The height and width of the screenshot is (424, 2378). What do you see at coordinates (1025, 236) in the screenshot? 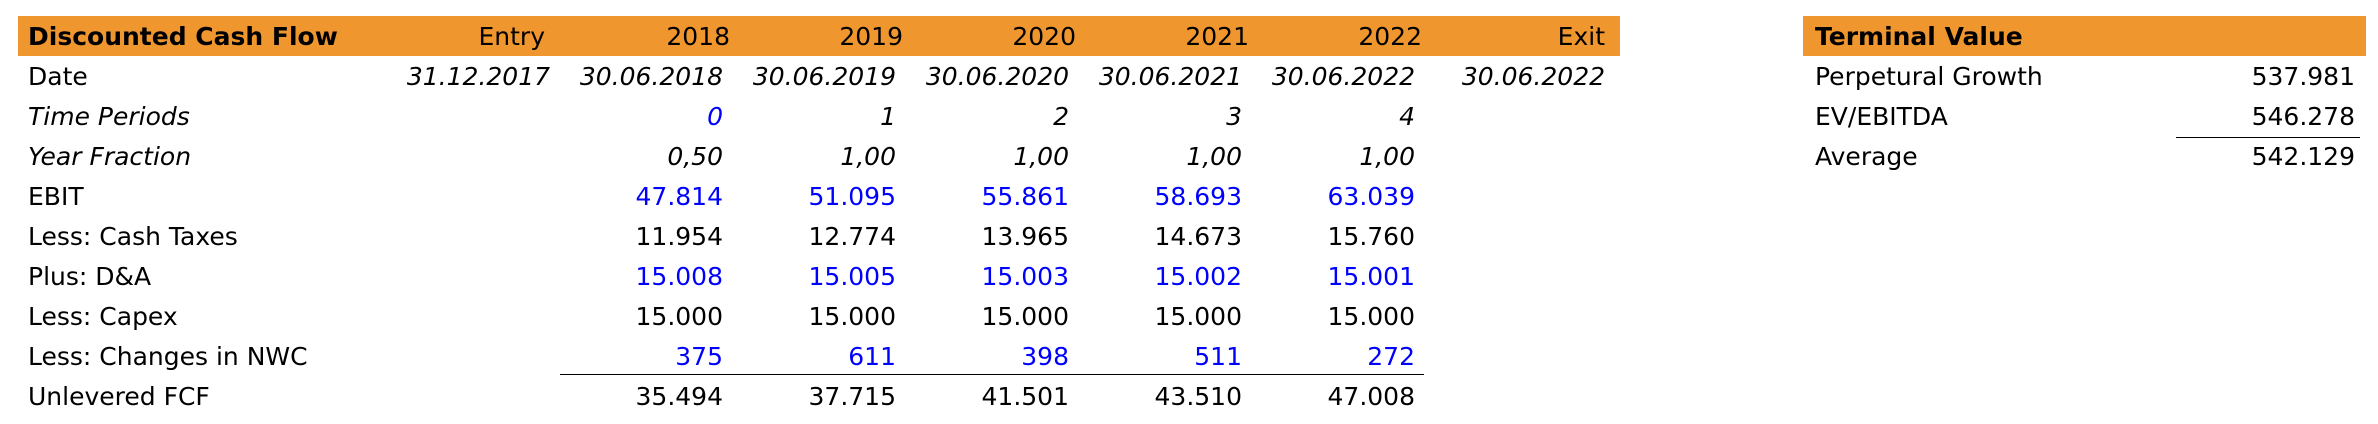
I see `cell-cash-taxes-col3: 13.965` at bounding box center [1025, 236].